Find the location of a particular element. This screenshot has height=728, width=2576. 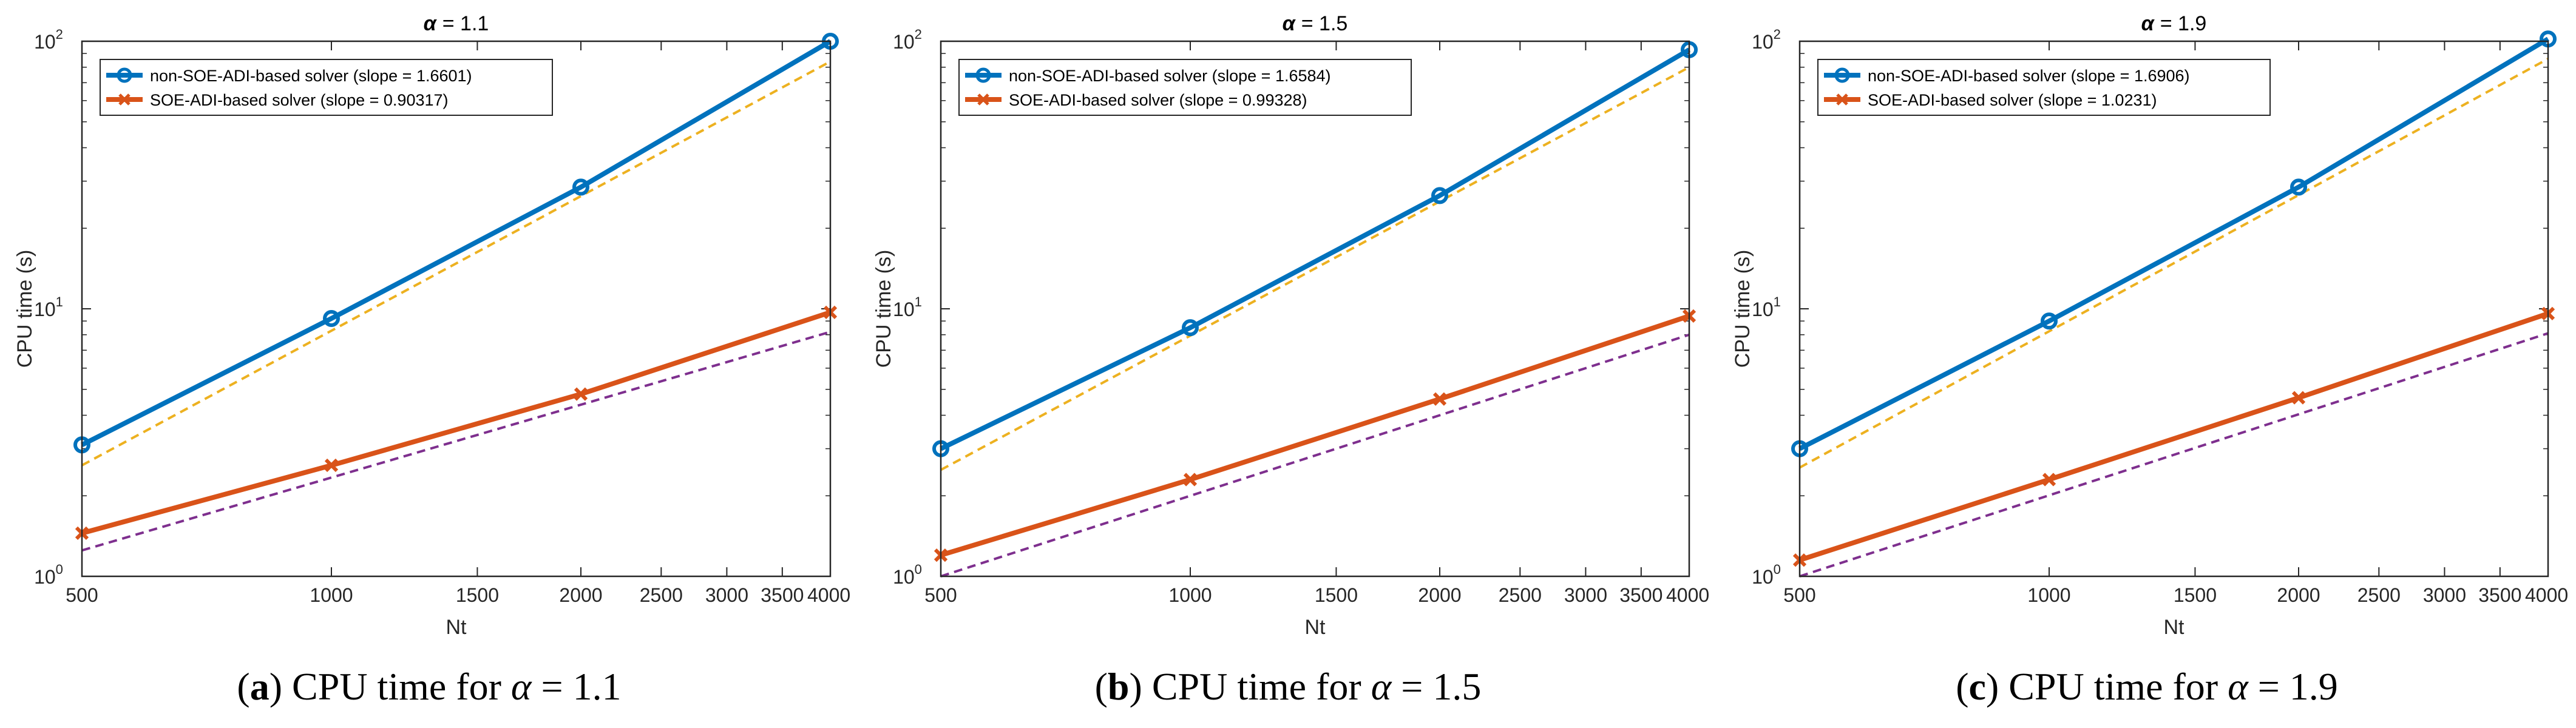

chart-title: α = 1.1 is located at coordinates (456, 23).